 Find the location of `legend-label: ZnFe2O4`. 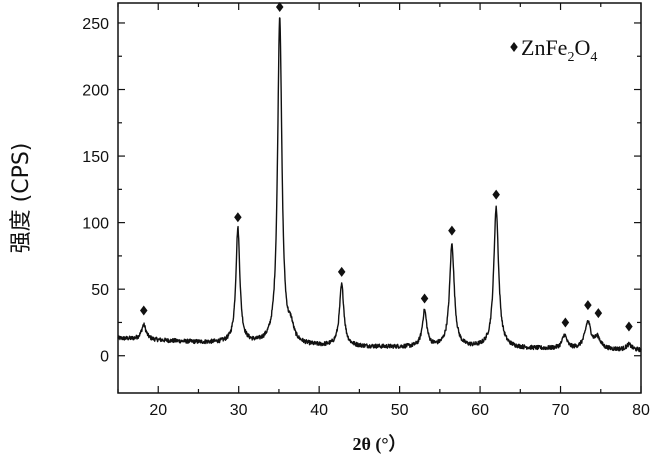

legend-label: ZnFe2O4 is located at coordinates (559, 50).